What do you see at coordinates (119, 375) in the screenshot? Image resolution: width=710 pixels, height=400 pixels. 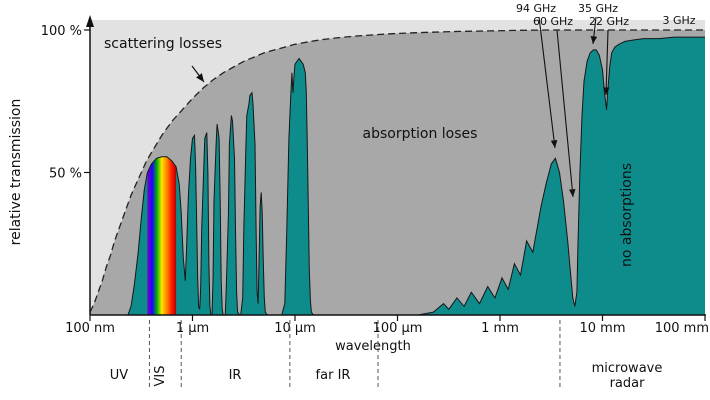 I see `band-label: UV` at bounding box center [119, 375].